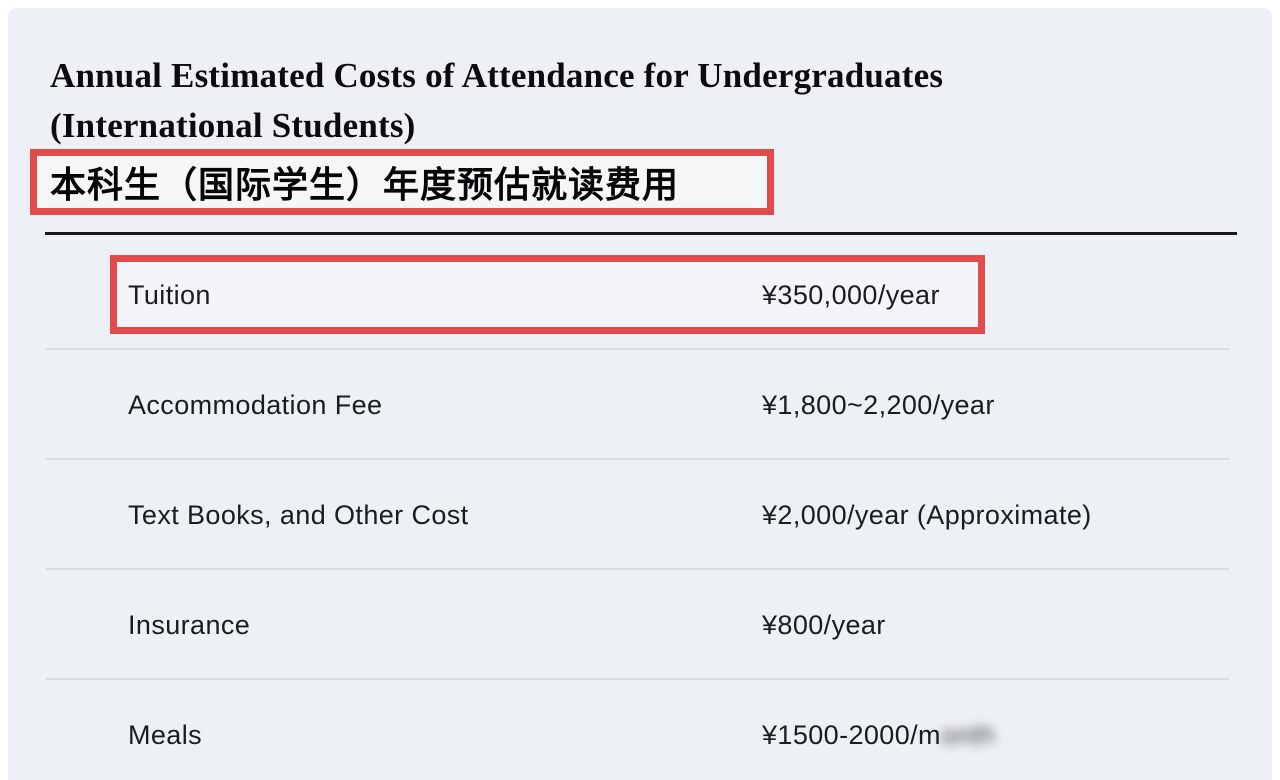  What do you see at coordinates (640, 730) in the screenshot?
I see `table-row-meals: Meals ¥1500-2000/month` at bounding box center [640, 730].